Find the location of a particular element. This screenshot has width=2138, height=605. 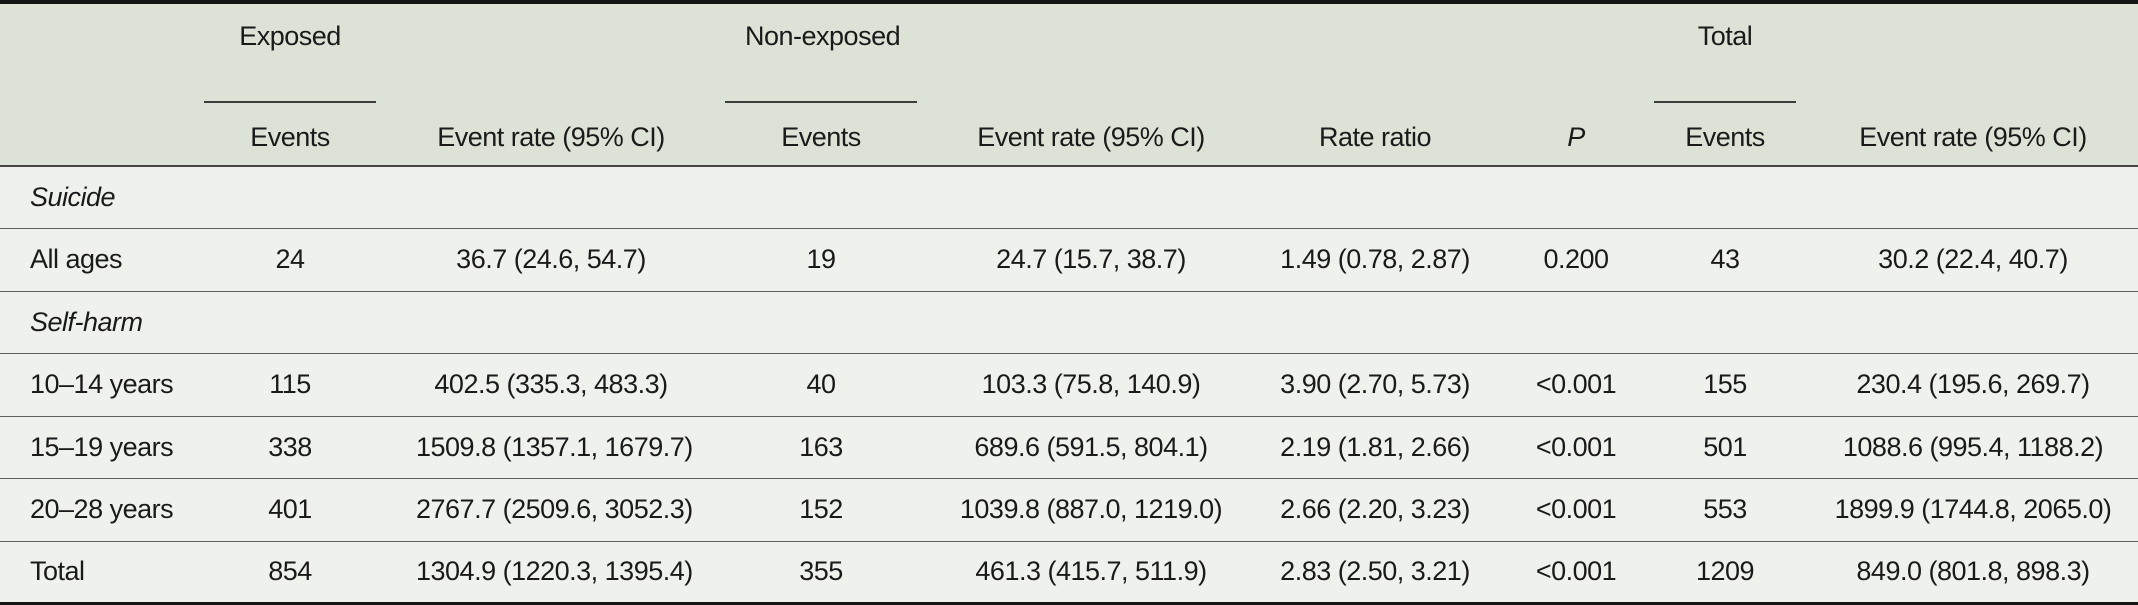

group-header-exposed: Exposed is located at coordinates (290, 59).